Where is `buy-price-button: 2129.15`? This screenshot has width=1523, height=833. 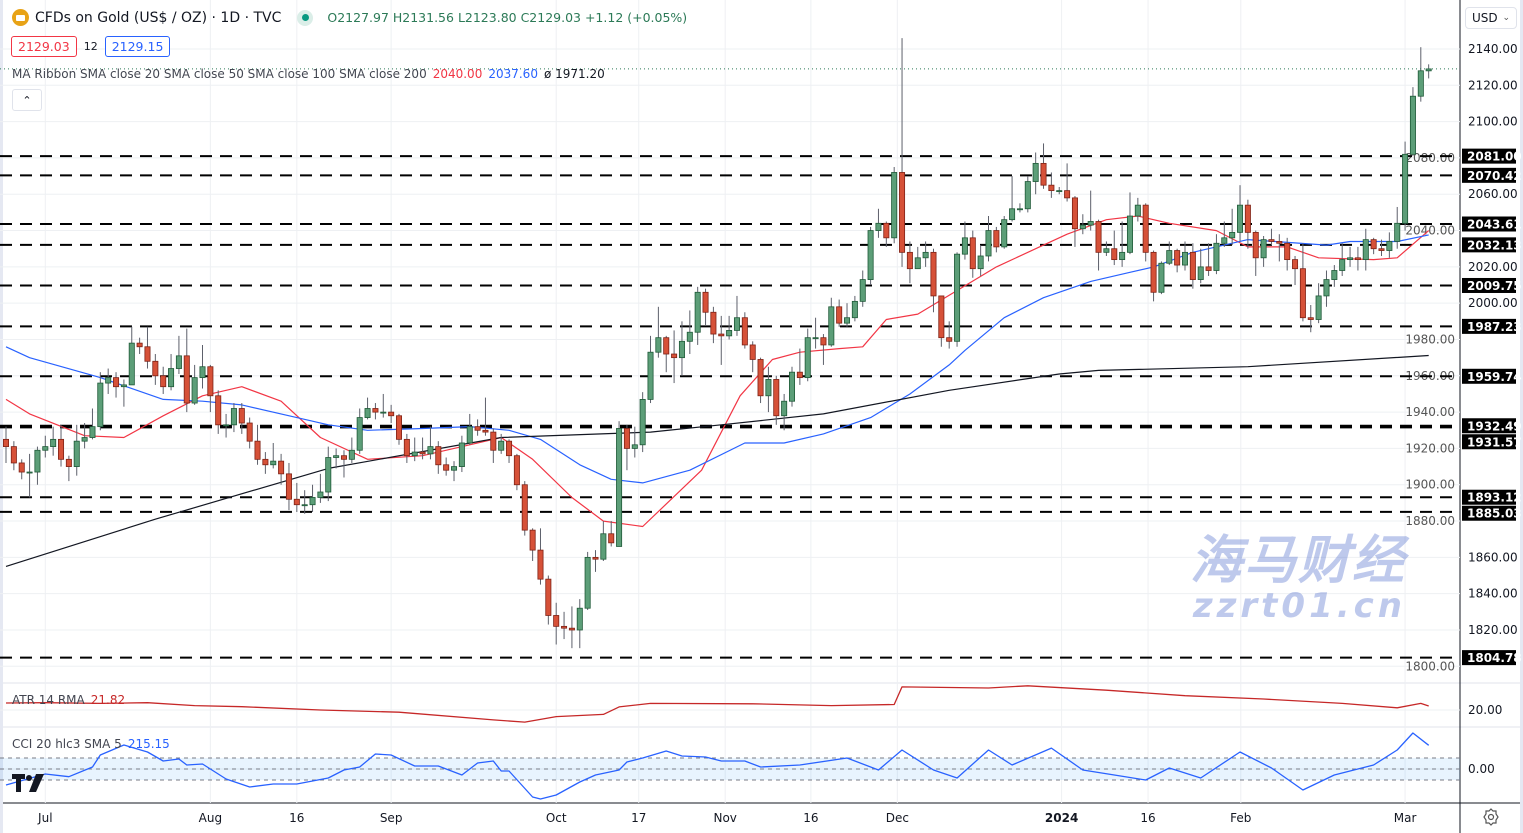 buy-price-button: 2129.15 is located at coordinates (137, 46).